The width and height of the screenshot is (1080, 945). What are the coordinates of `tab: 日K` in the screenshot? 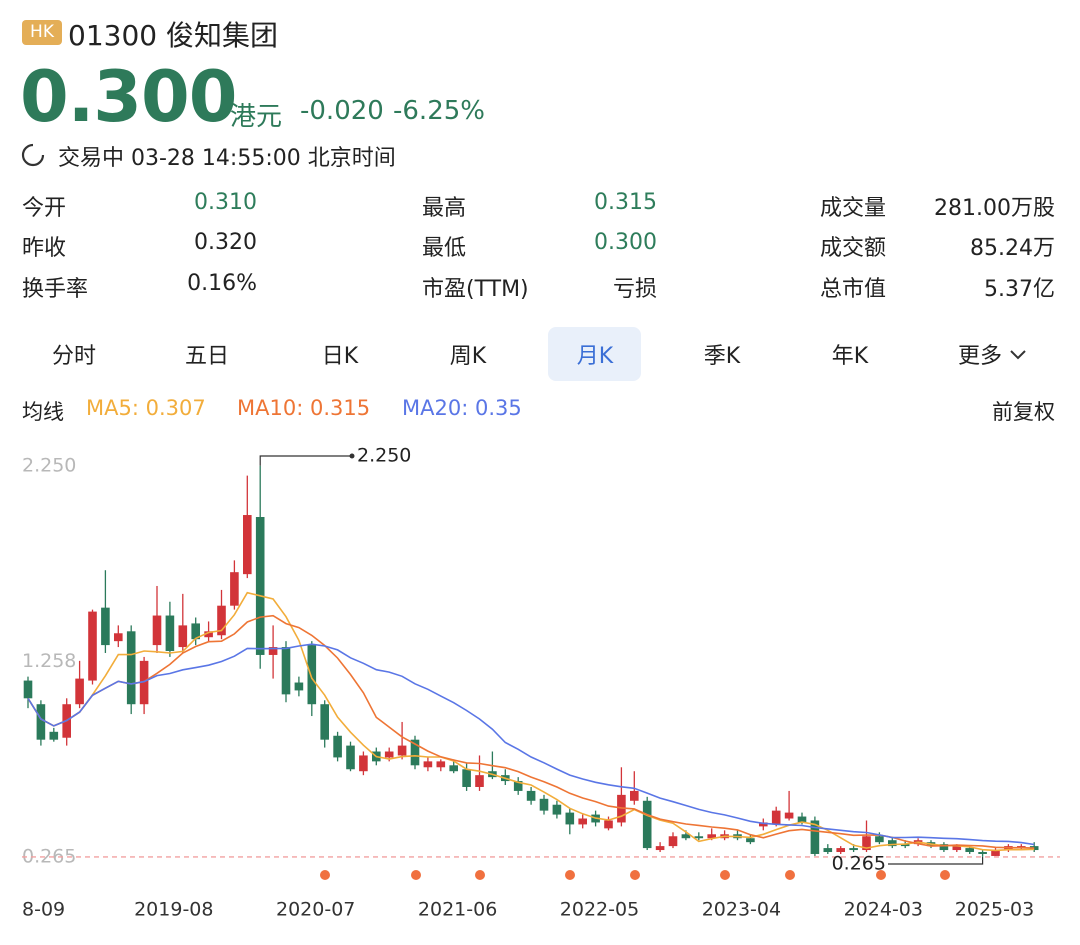 It's located at (340, 356).